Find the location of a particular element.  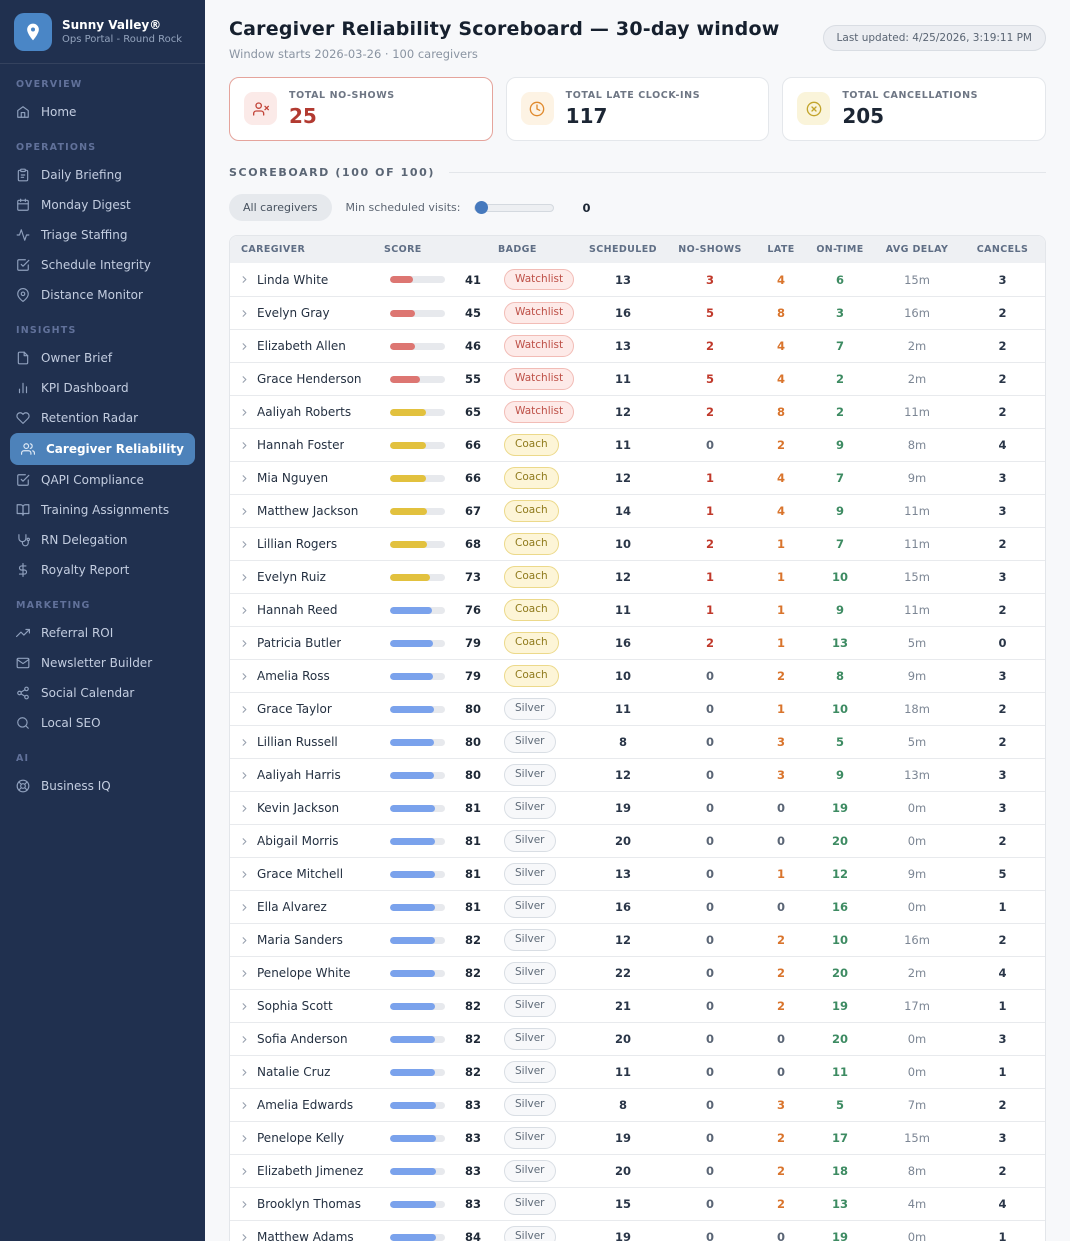

sidebar-item-local-seo: Local SEO is located at coordinates (102, 723).